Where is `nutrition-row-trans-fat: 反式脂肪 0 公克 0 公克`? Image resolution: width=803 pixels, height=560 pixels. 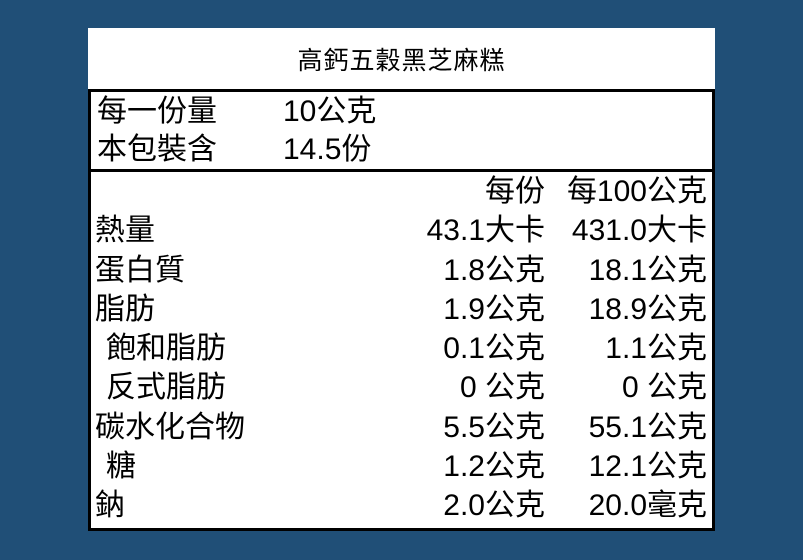
nutrition-row-trans-fat: 反式脂肪 0 公克 0 公克 is located at coordinates (401, 387).